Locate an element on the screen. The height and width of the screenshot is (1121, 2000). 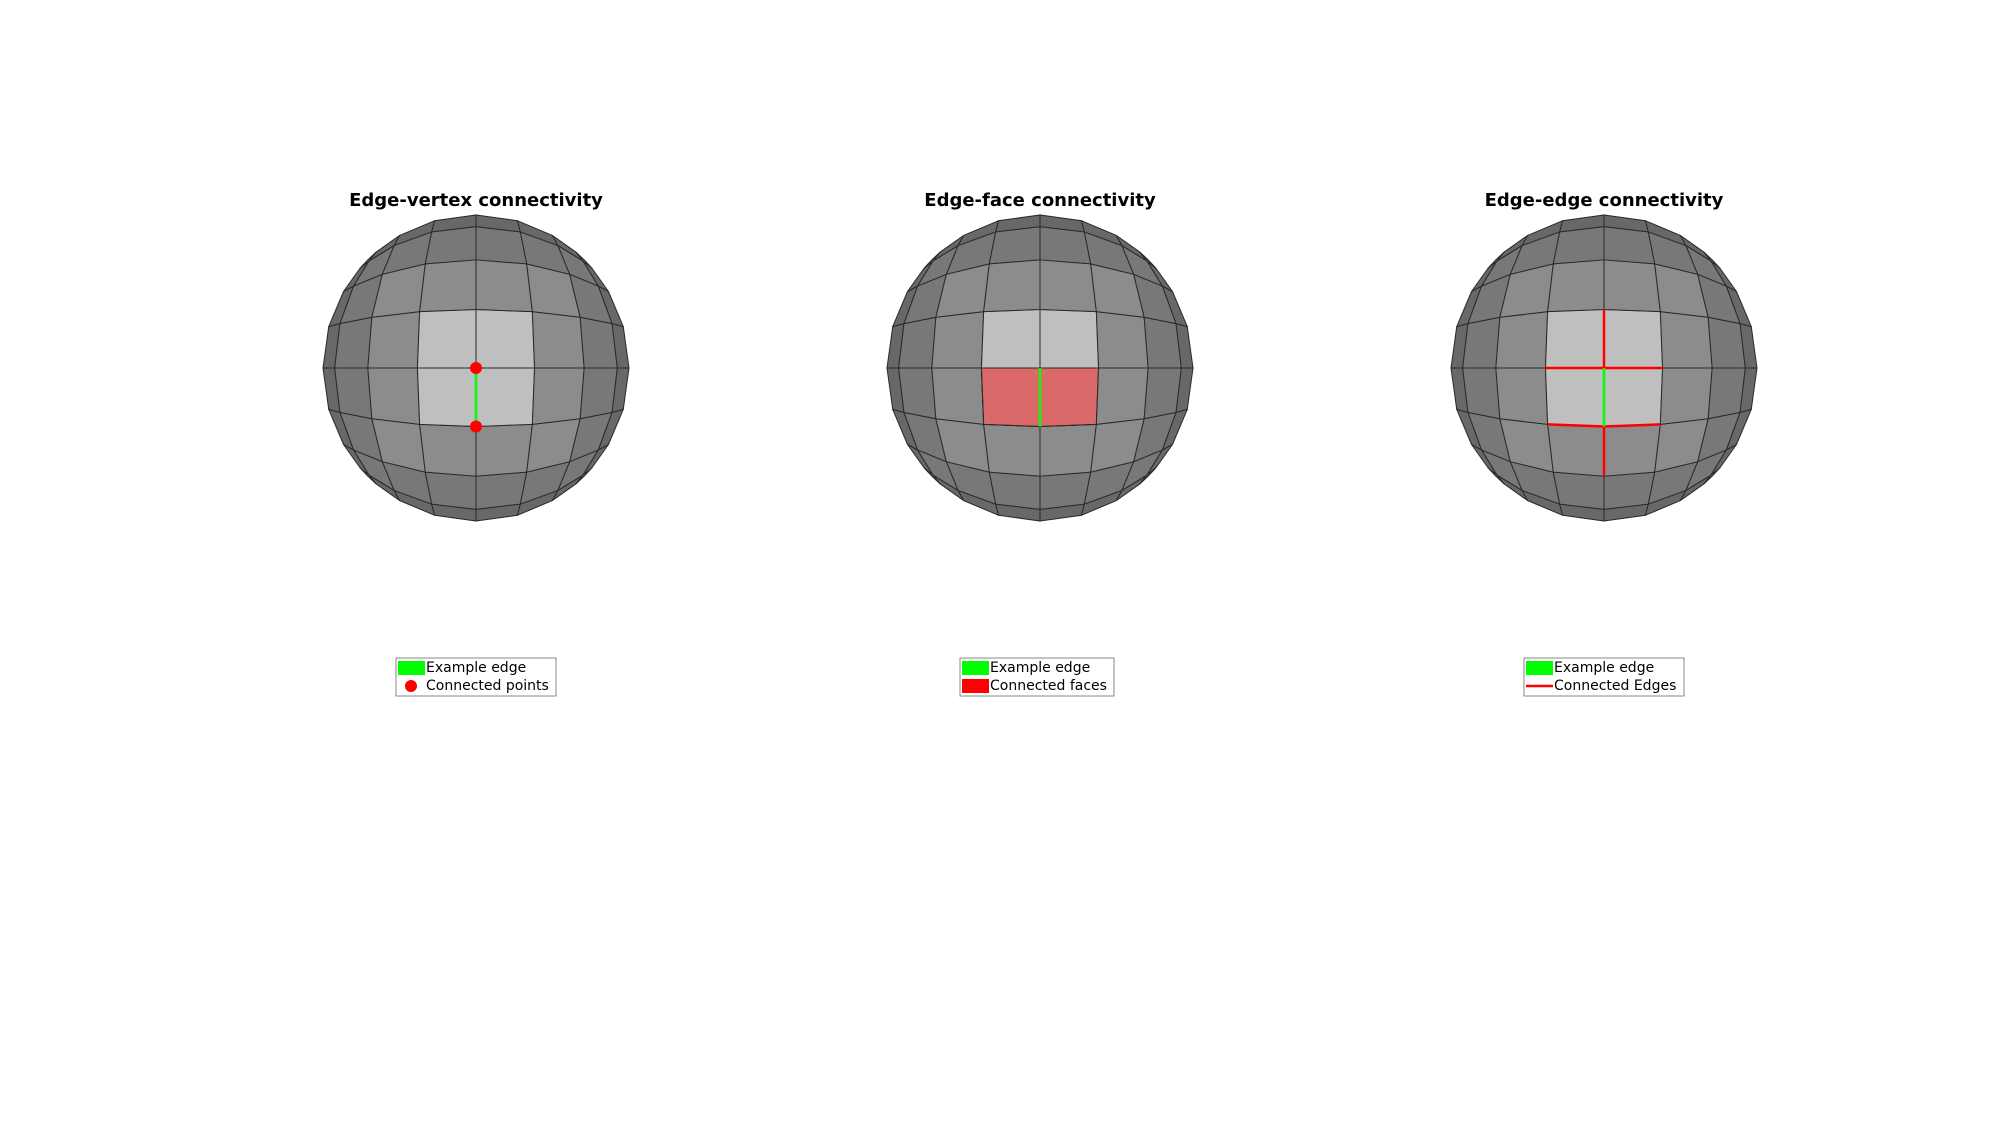
legend-label: Connected Edges is located at coordinates (1615, 686).